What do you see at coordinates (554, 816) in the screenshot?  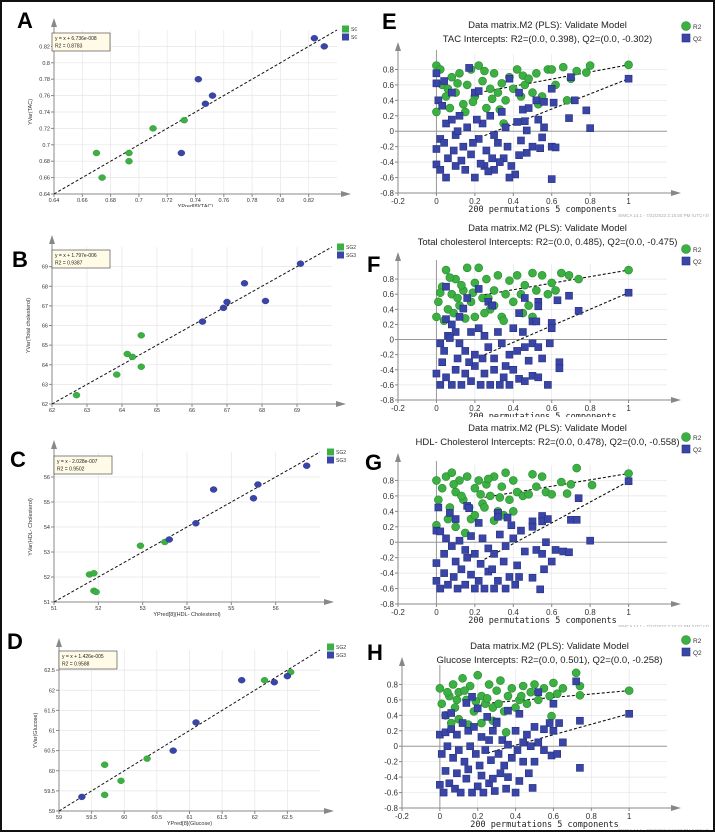 I see `x-tick-label: 0.6` at bounding box center [554, 816].